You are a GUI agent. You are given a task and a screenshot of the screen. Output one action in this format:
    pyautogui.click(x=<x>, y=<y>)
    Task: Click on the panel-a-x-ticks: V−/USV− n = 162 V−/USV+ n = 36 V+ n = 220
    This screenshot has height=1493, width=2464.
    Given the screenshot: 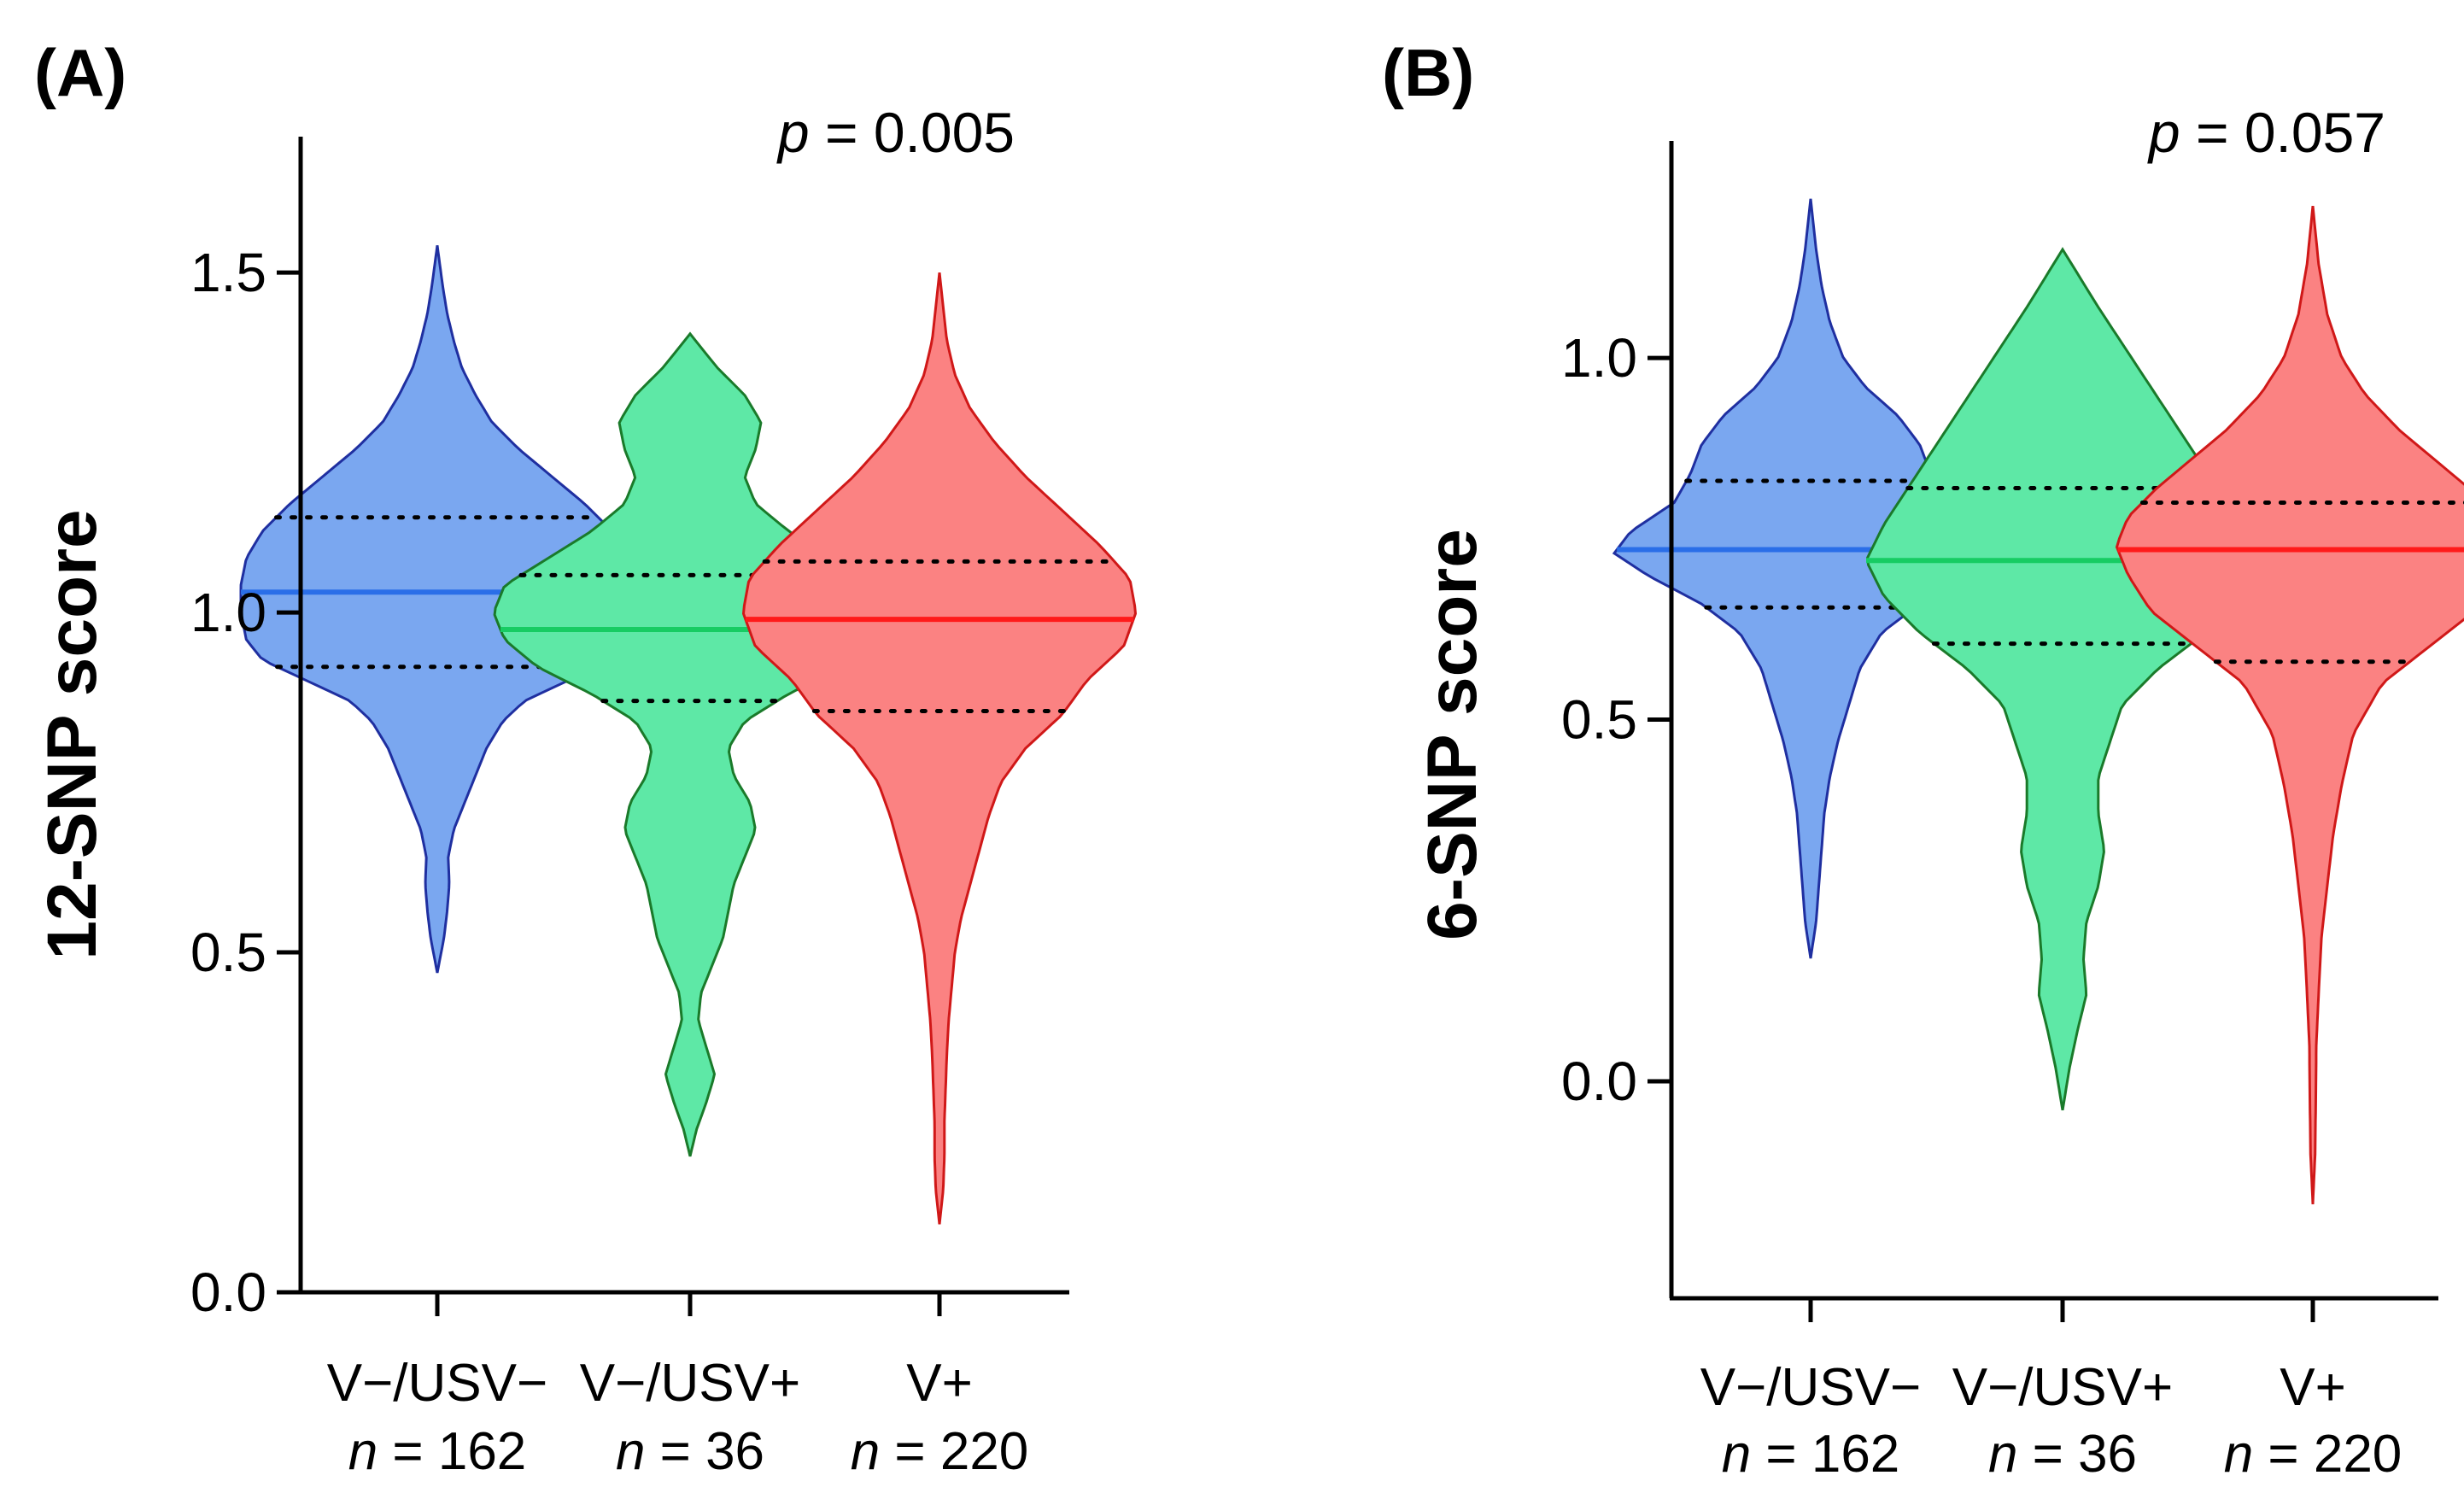 What is the action you would take?
    pyautogui.click(x=678, y=1386)
    